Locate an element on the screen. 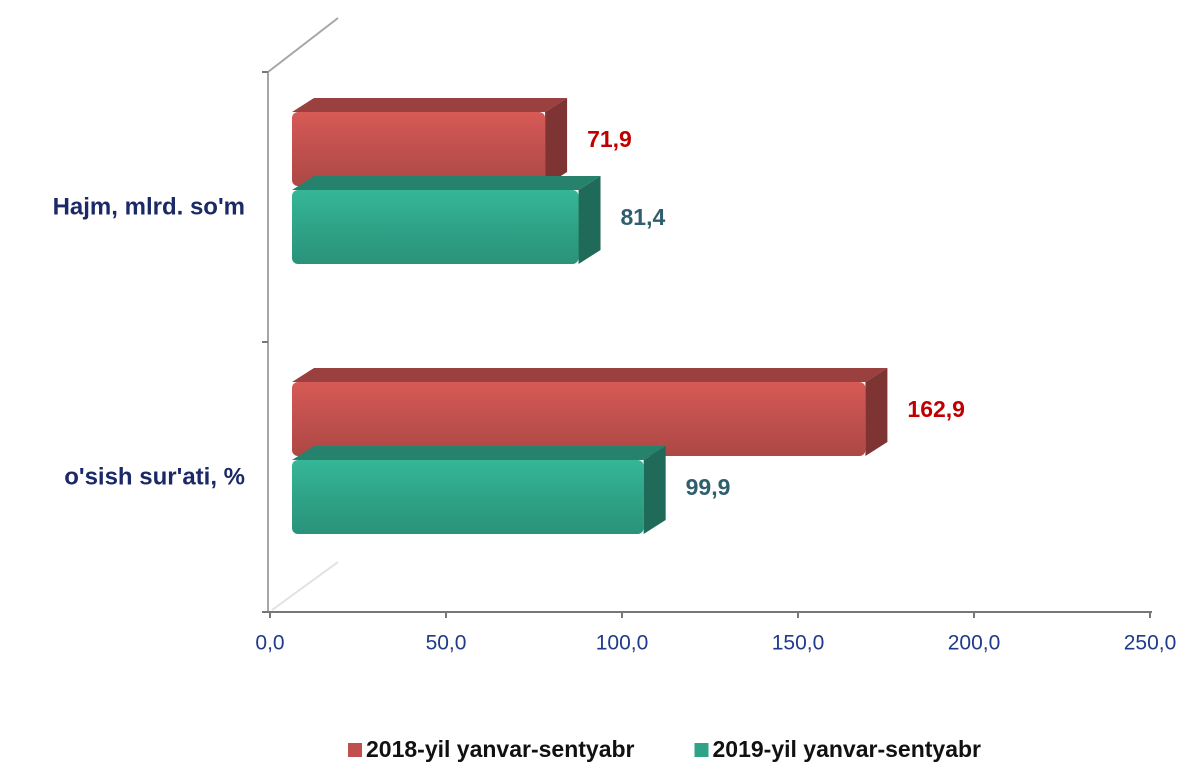 This screenshot has width=1186, height=766. x-tick-label: 0,0 is located at coordinates (269, 643).